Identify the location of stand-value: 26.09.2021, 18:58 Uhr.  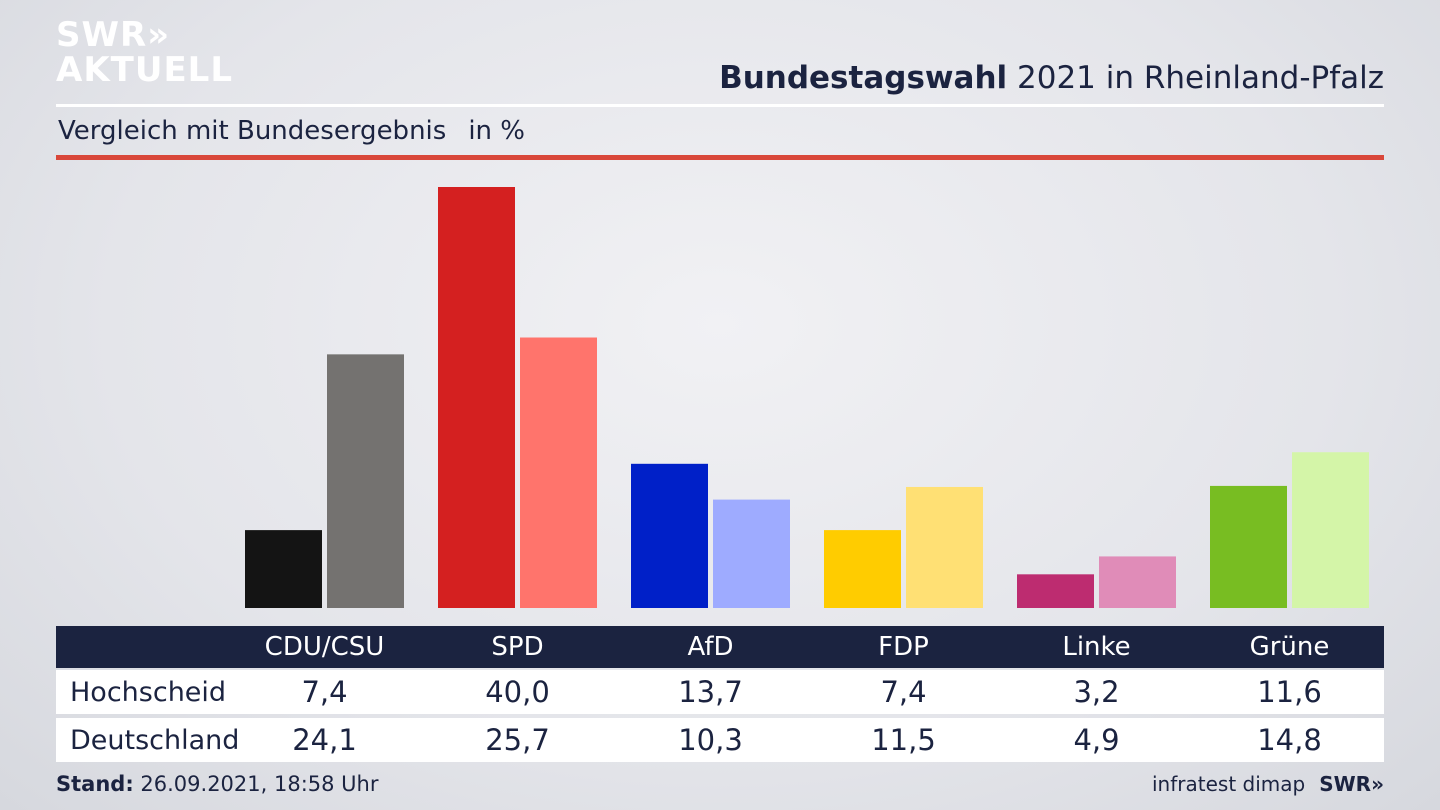
(256, 784).